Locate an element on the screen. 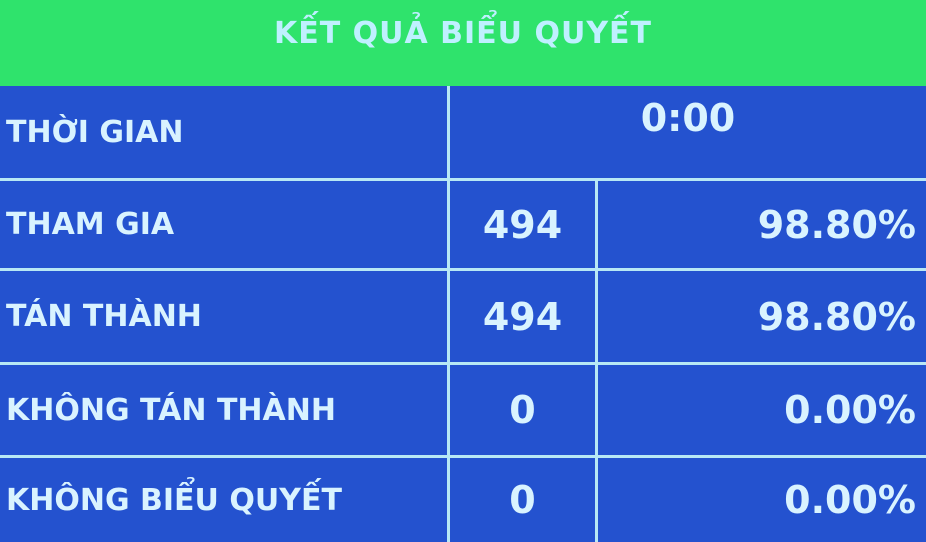 The image size is (926, 542). row-label: KHÔNG TÁN THÀNH is located at coordinates (223, 408).